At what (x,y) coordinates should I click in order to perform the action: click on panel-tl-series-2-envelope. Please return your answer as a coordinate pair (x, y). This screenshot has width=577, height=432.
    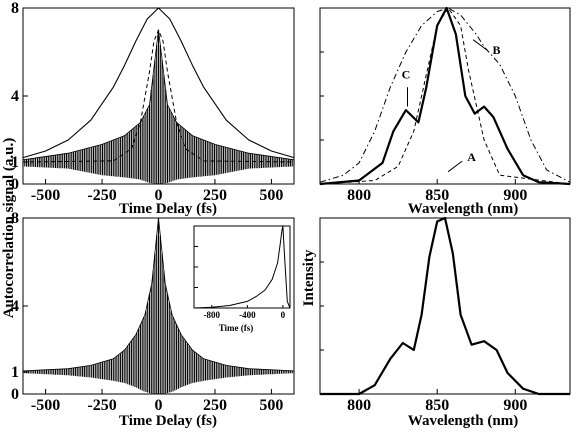
    Looking at the image, I should click on (158, 95).